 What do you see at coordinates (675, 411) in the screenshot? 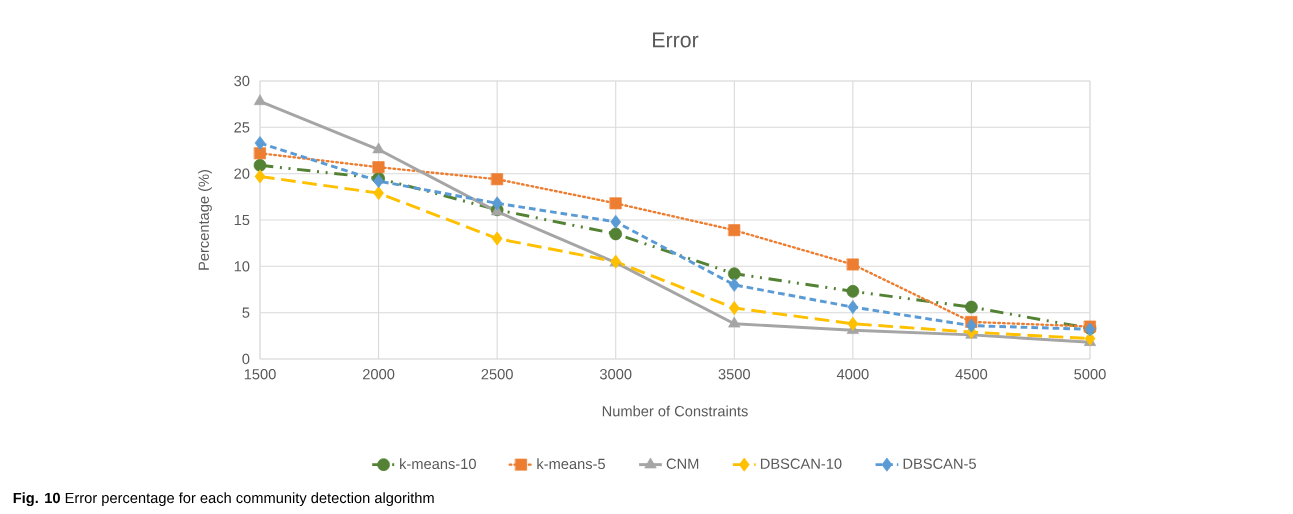
I see `x-axis-title: Number of Constraints` at bounding box center [675, 411].